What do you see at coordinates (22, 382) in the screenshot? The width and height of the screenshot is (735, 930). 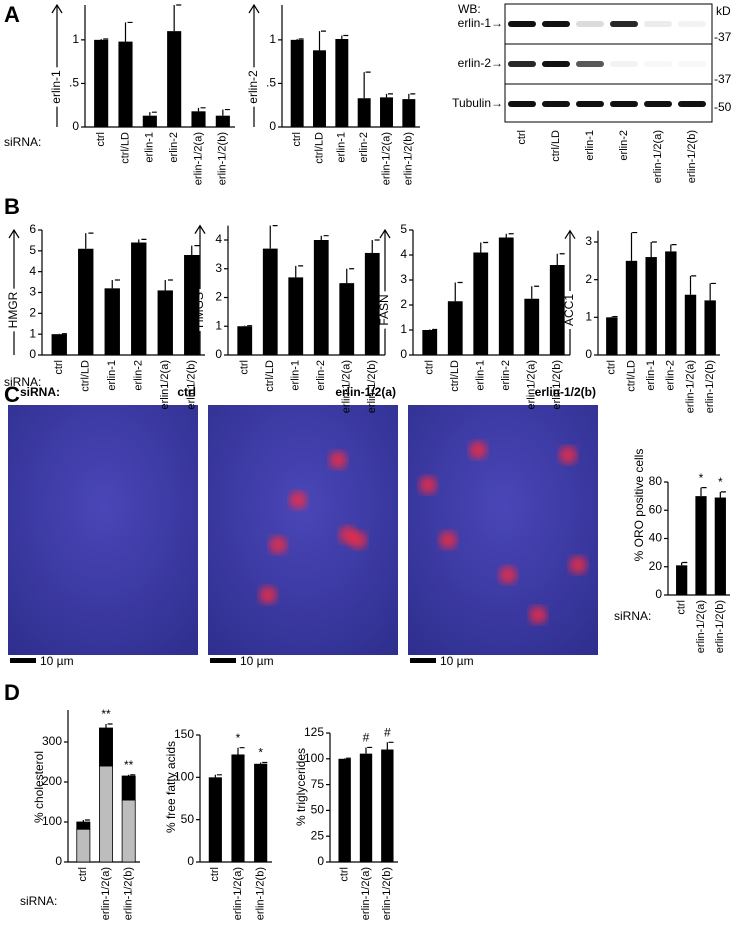 I see `sirna-label: siRNA:` at bounding box center [22, 382].